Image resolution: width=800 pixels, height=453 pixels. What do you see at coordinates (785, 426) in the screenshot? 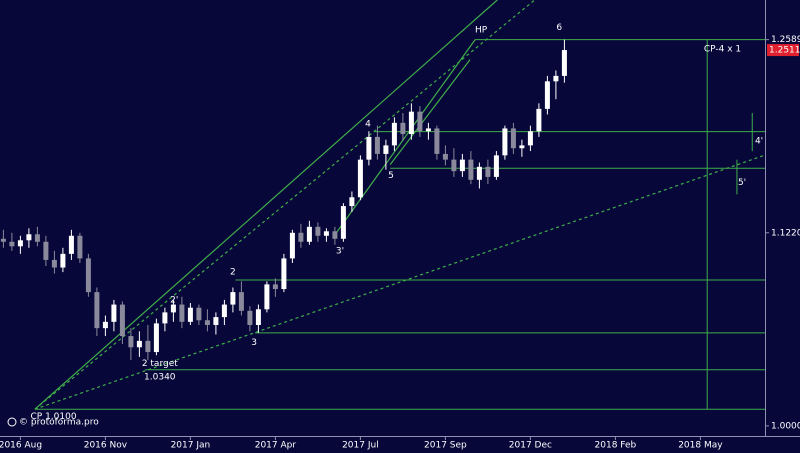
I see `y-tick-label: 1.0000` at bounding box center [785, 426].